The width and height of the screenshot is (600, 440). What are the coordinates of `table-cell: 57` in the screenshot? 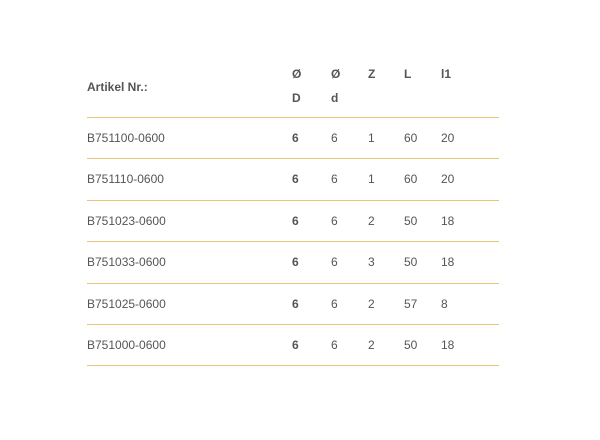 It's located at (411, 303).